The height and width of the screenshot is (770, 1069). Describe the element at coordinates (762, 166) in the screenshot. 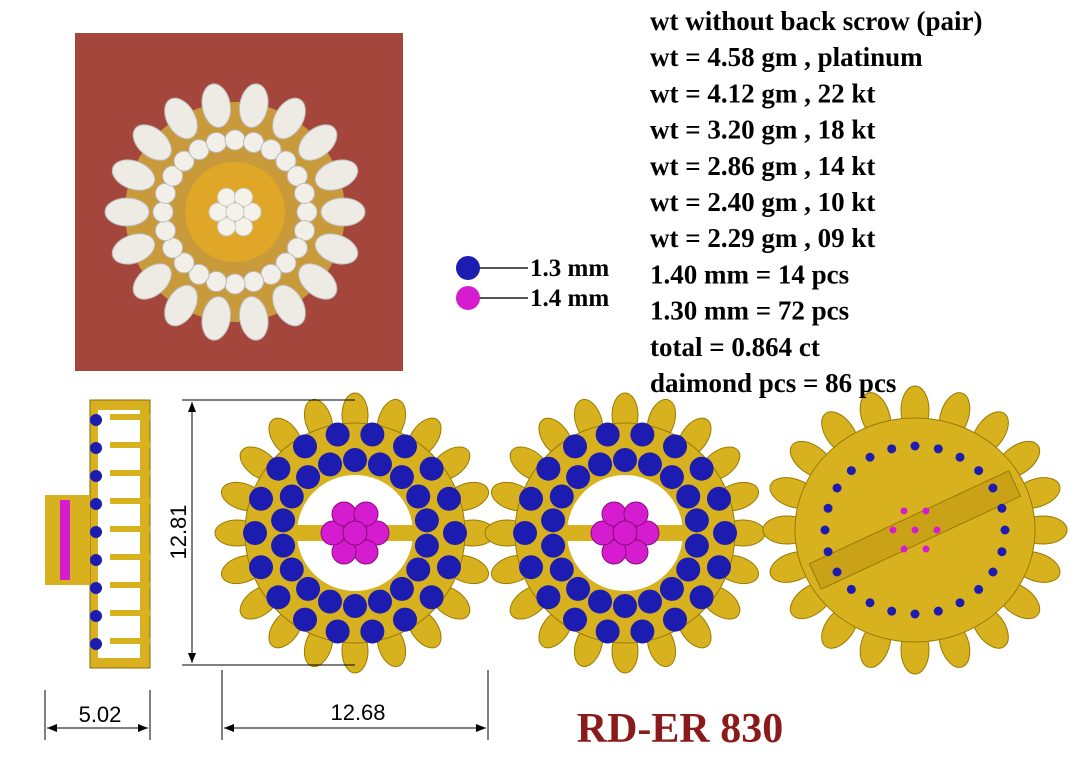

I see `spec-line: wt = 2.86 gm , 14 kt` at that location.